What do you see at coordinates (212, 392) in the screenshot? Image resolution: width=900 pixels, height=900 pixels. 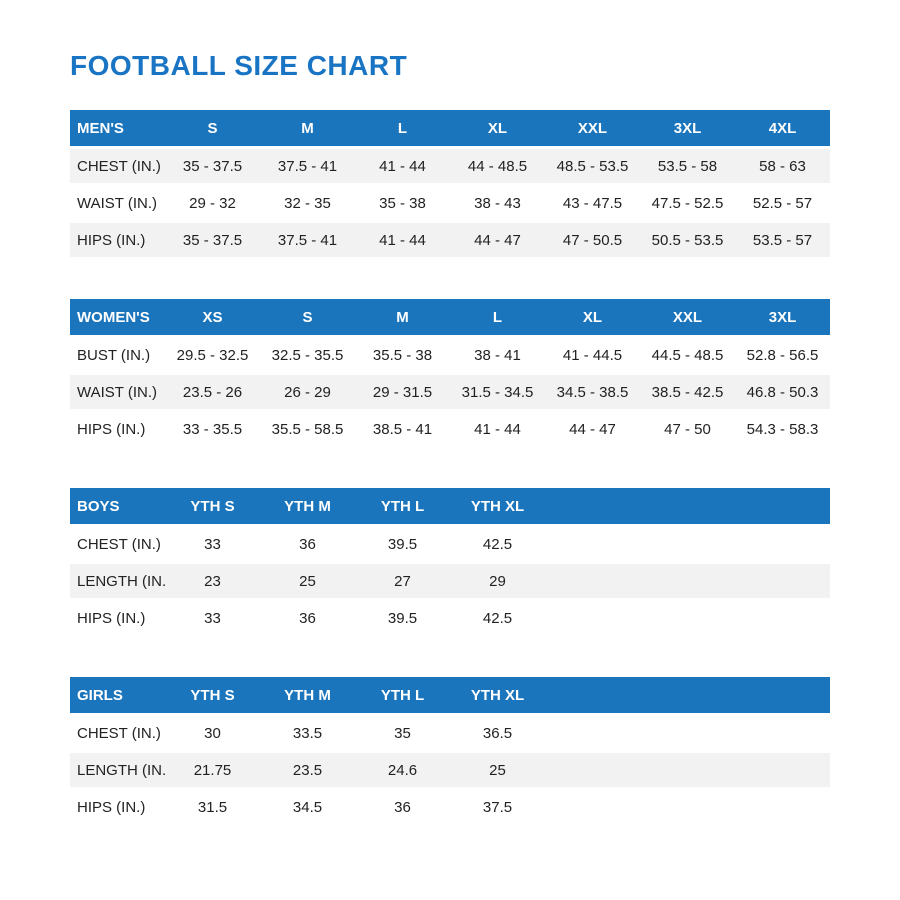 I see `table-cell: 23.5 - 26` at bounding box center [212, 392].